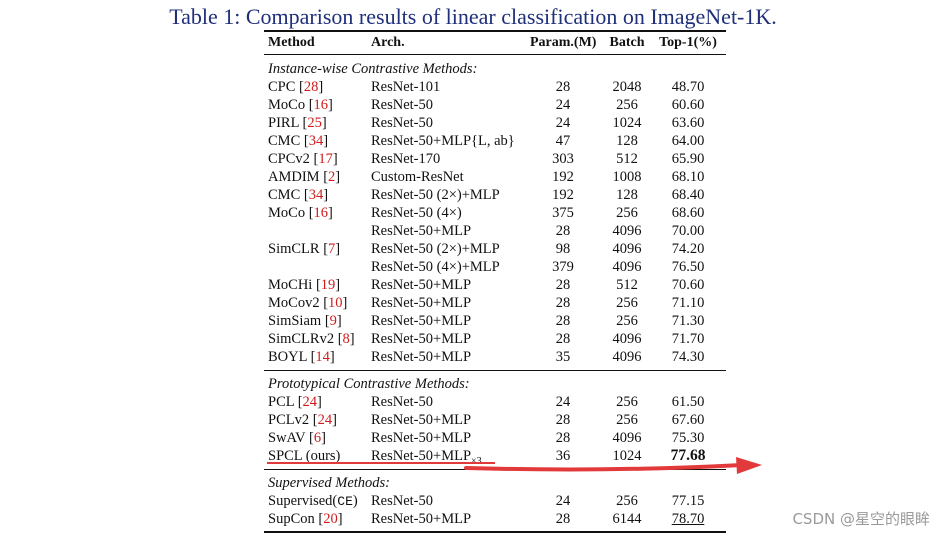 The image size is (946, 538). I want to click on table-row: SimSiam [9] ResNet-50+MLP 28 256 71.30, so click(495, 321).